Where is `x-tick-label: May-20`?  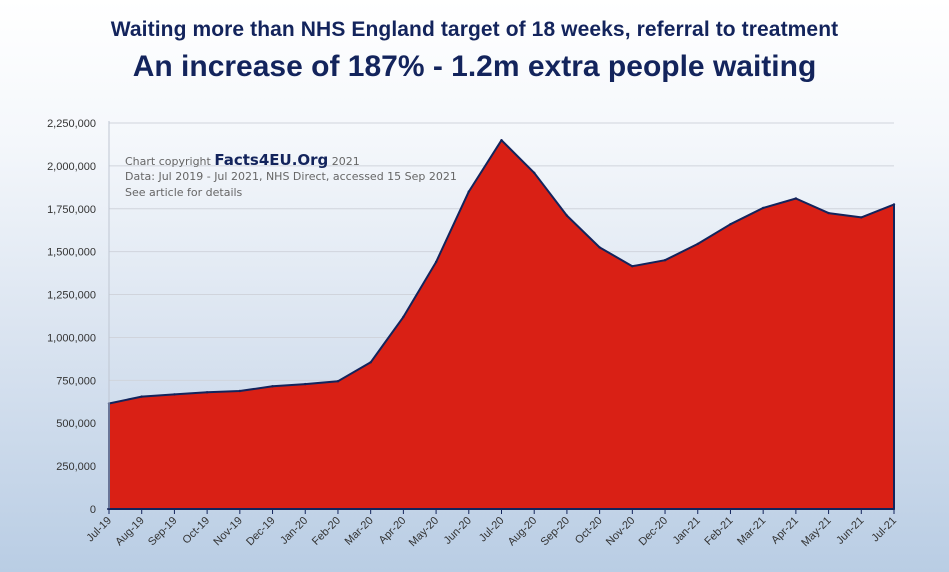
x-tick-label: May-20 is located at coordinates (424, 532).